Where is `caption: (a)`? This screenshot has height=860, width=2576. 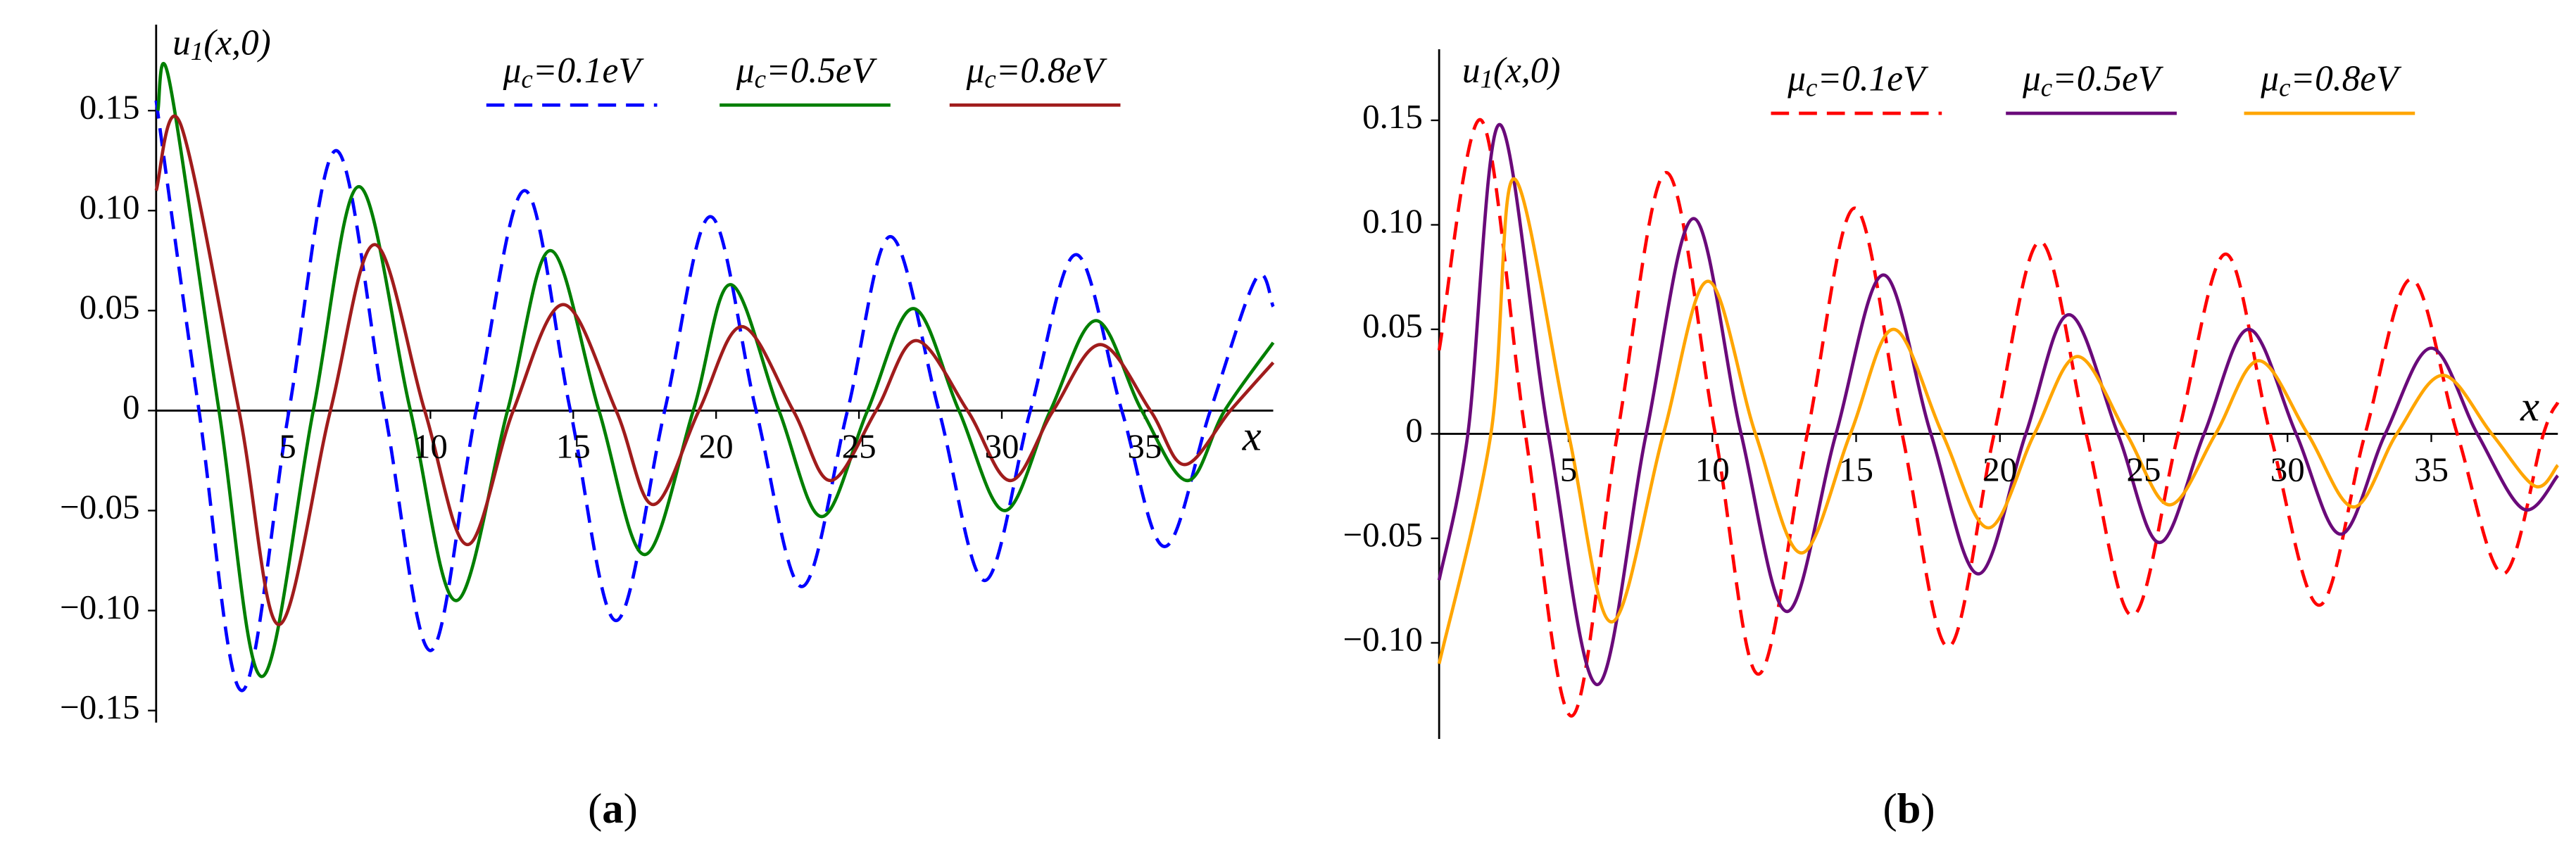 caption: (a) is located at coordinates (613, 809).